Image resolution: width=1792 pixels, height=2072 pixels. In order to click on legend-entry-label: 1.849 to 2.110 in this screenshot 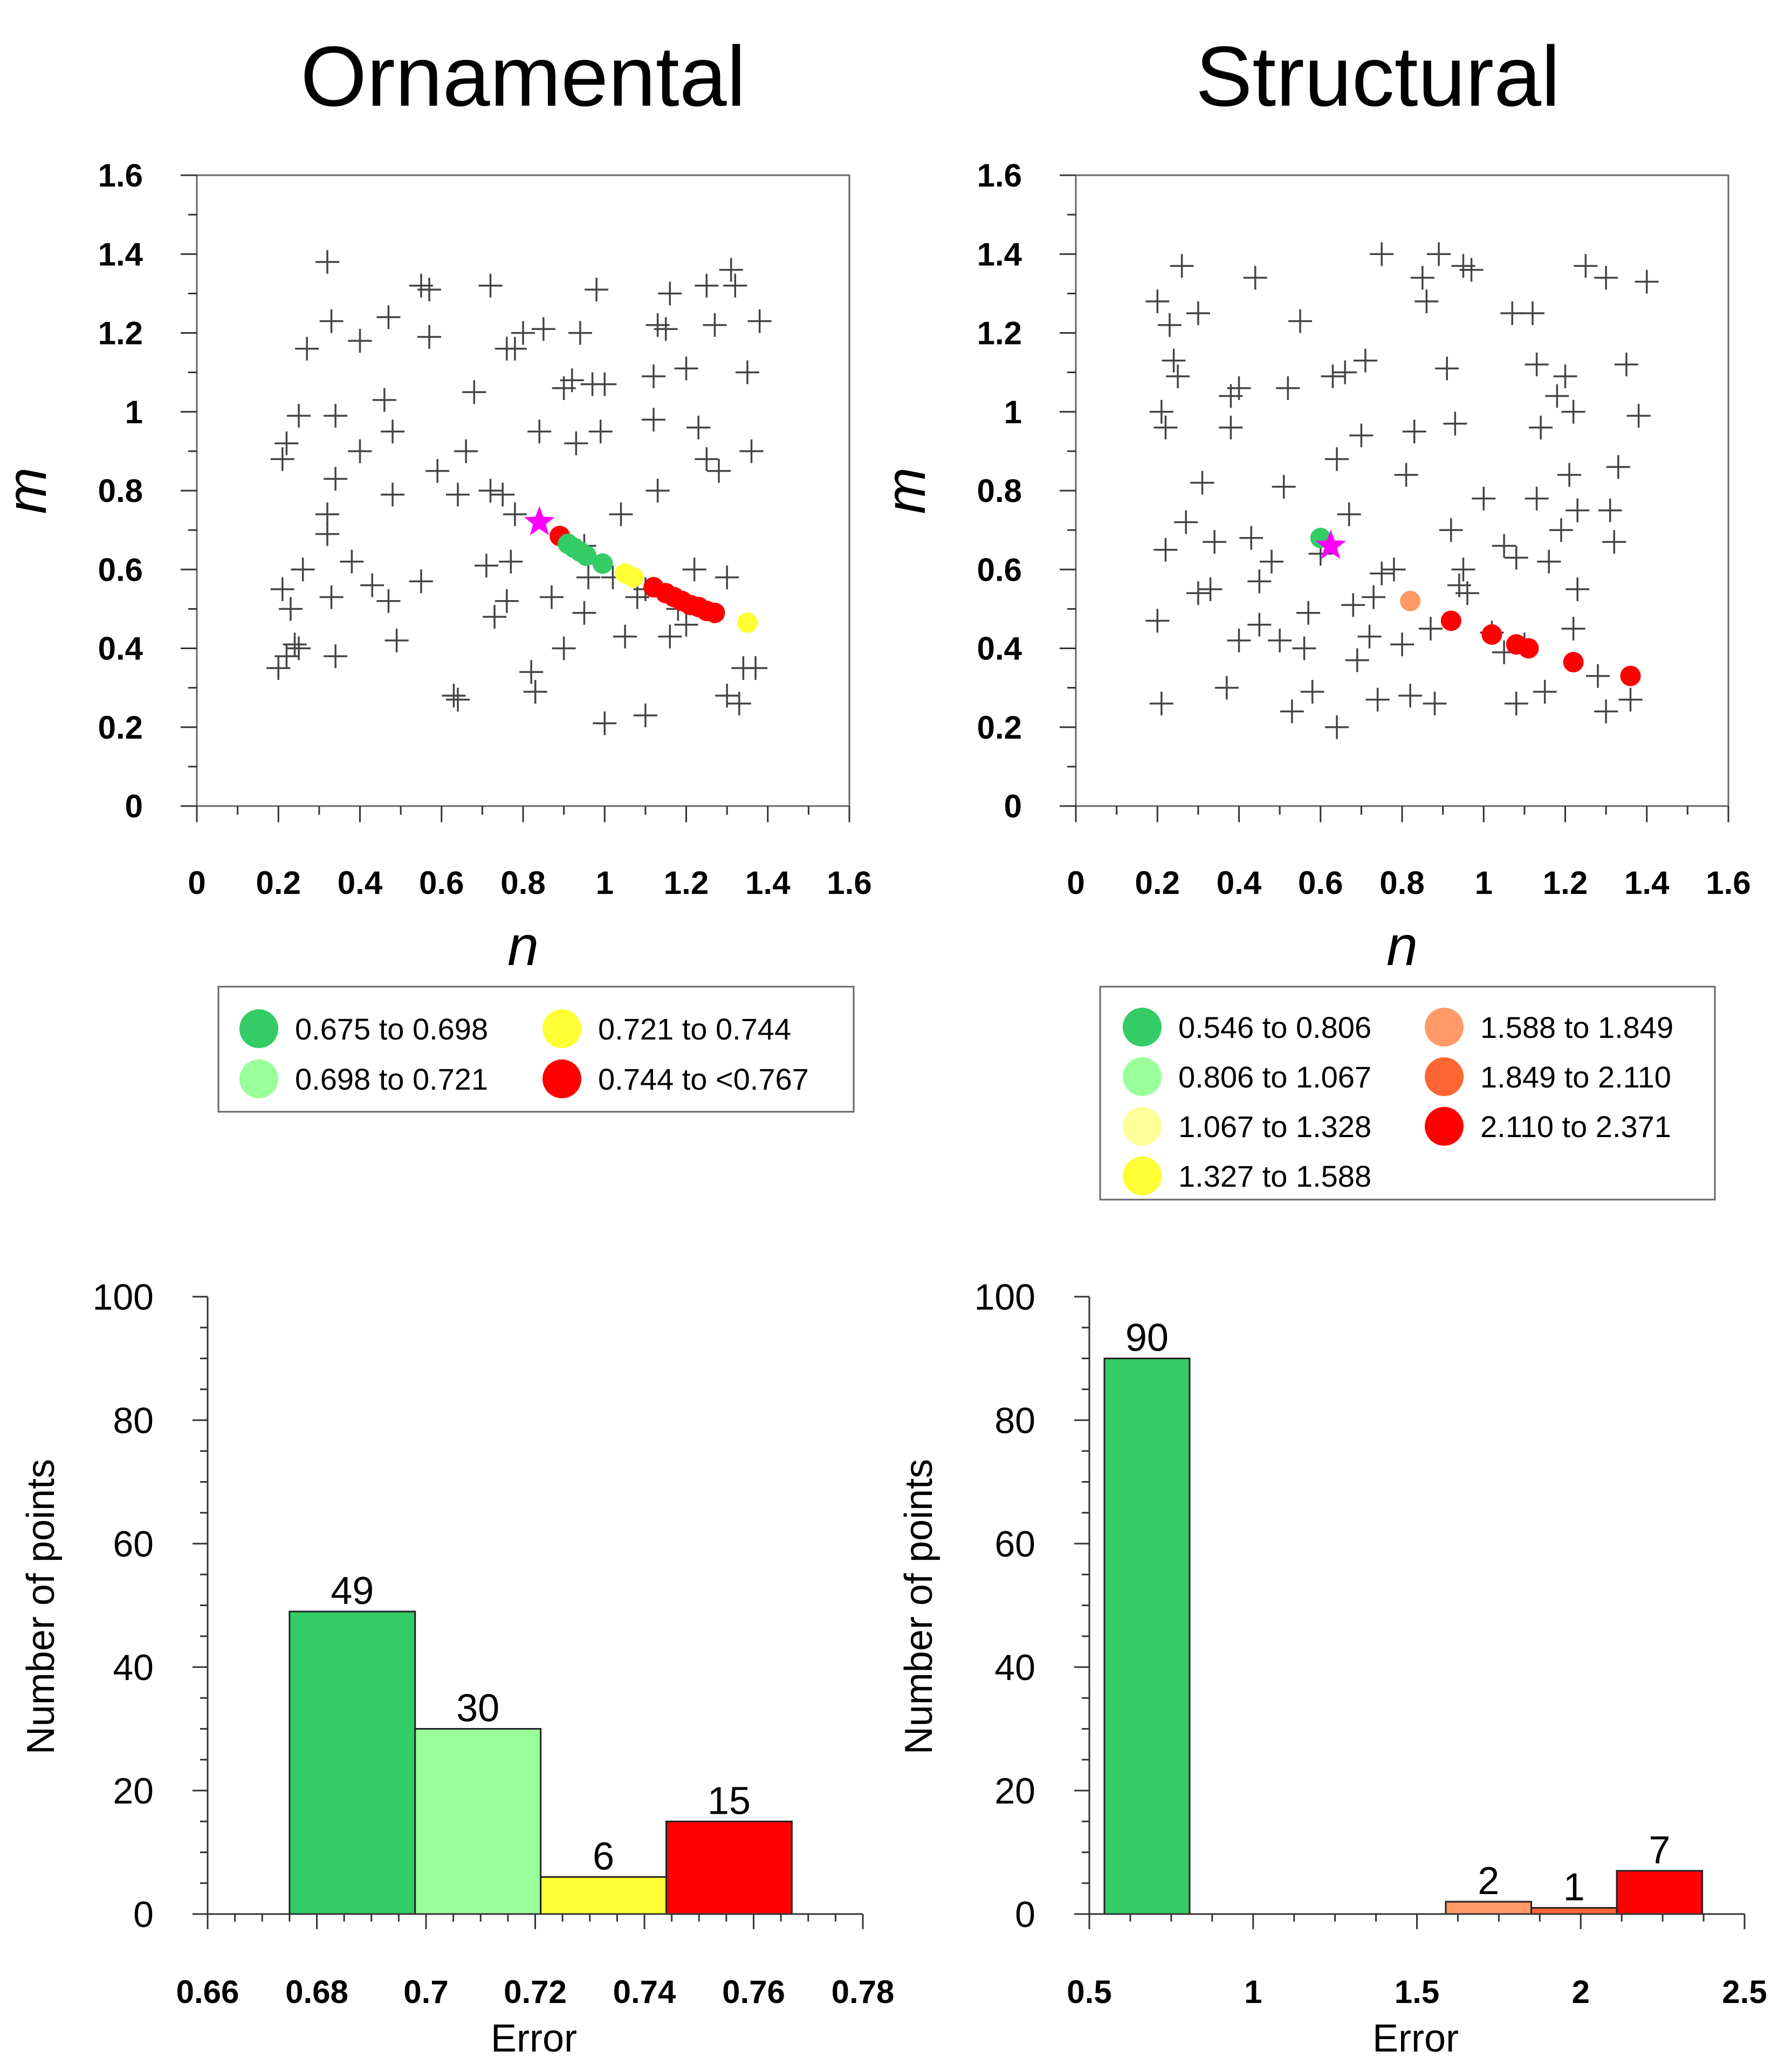, I will do `click(1575, 1077)`.